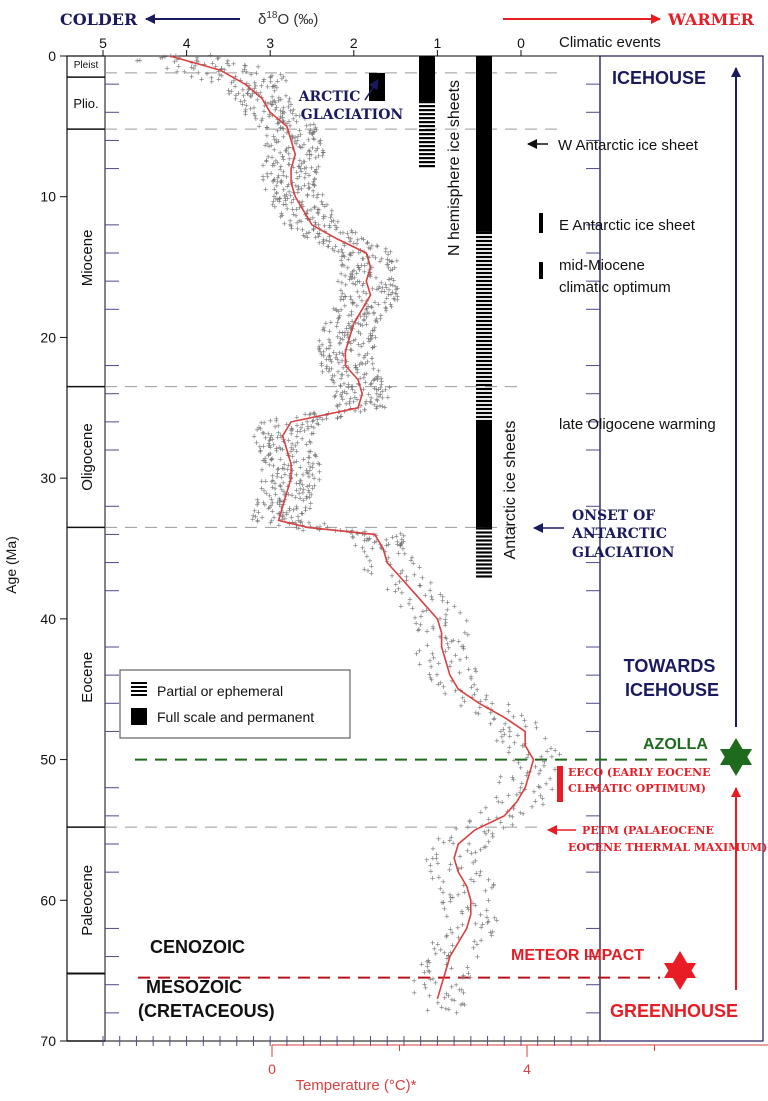 The image size is (768, 1101). I want to click on top-tick-label: 1, so click(438, 43).